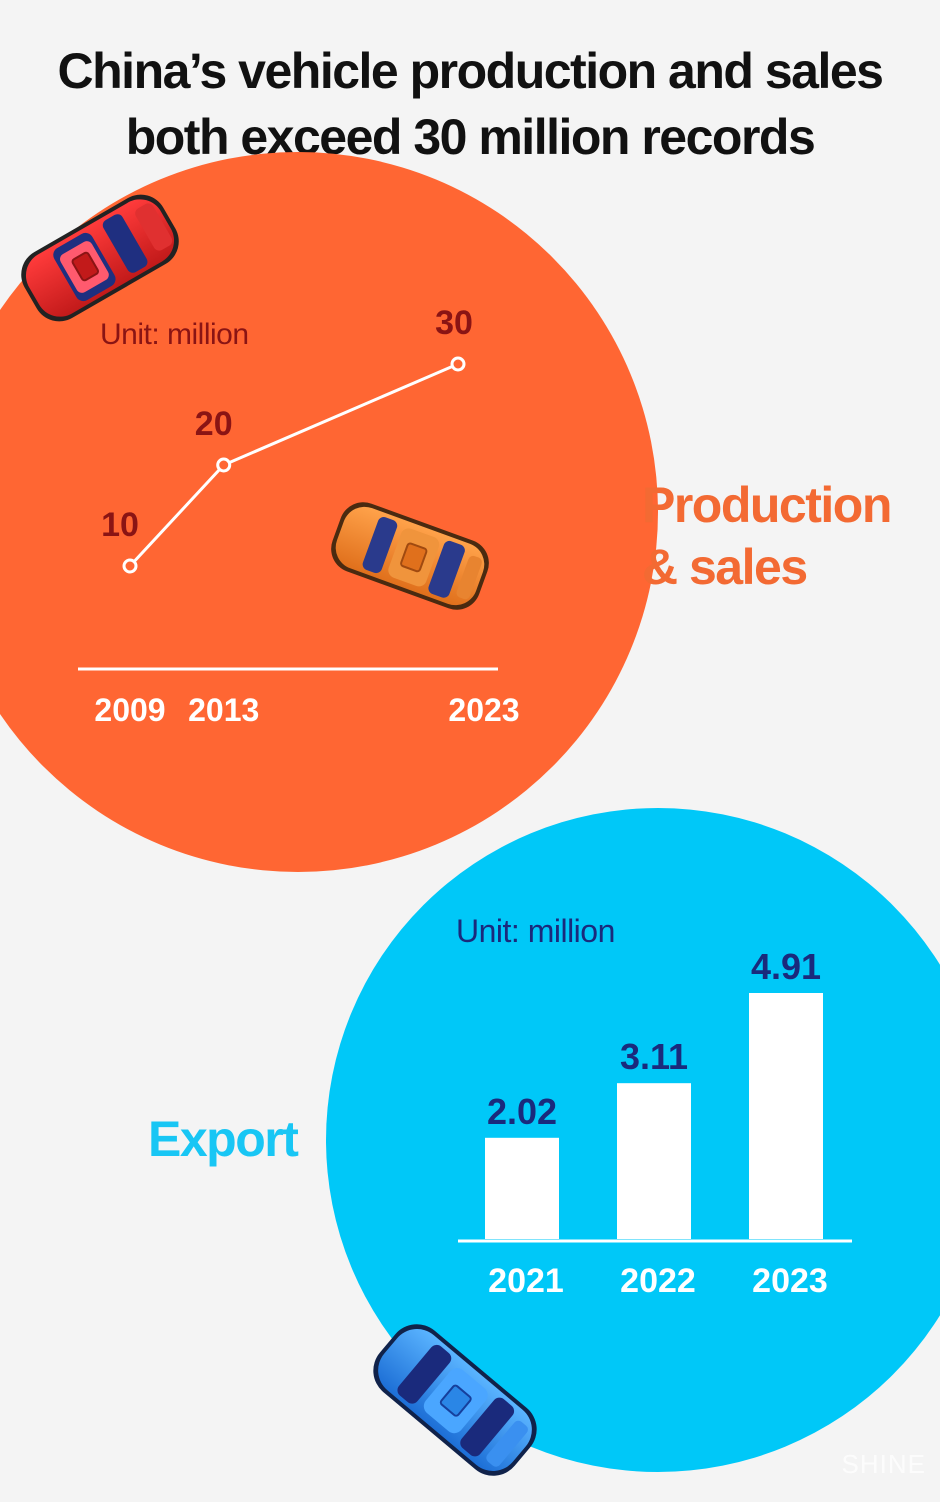 The width and height of the screenshot is (940, 1502). I want to click on line-point-2009, so click(130, 566).